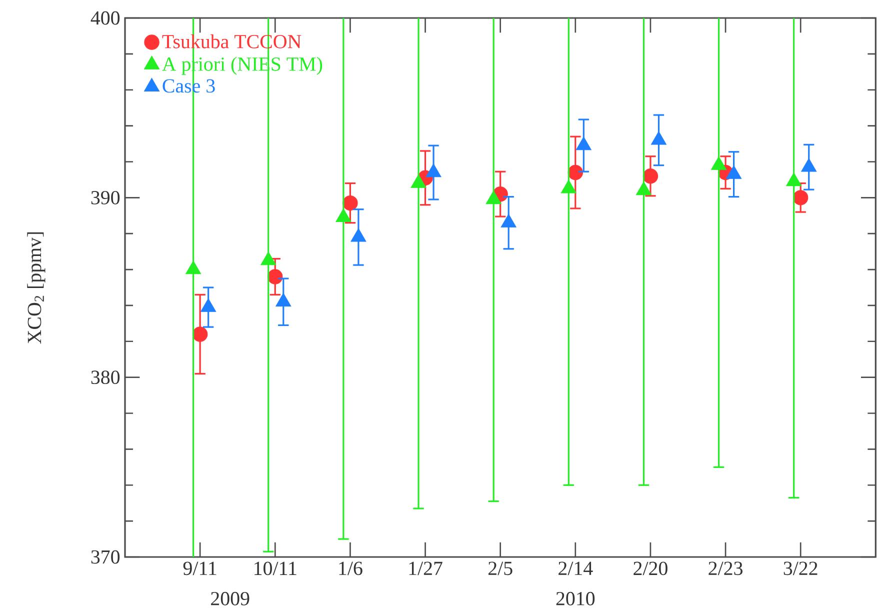  Describe the element at coordinates (199, 569) in the screenshot. I see `x-tick-label: 9/11` at that location.